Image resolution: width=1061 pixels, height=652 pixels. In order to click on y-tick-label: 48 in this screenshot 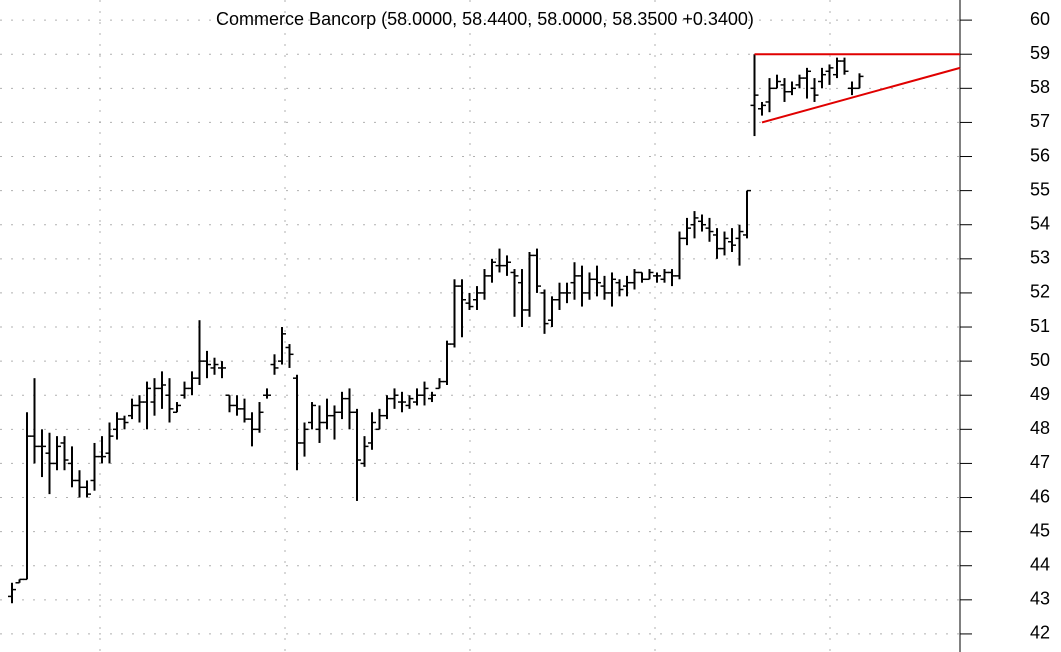, I will do `click(1040, 428)`.